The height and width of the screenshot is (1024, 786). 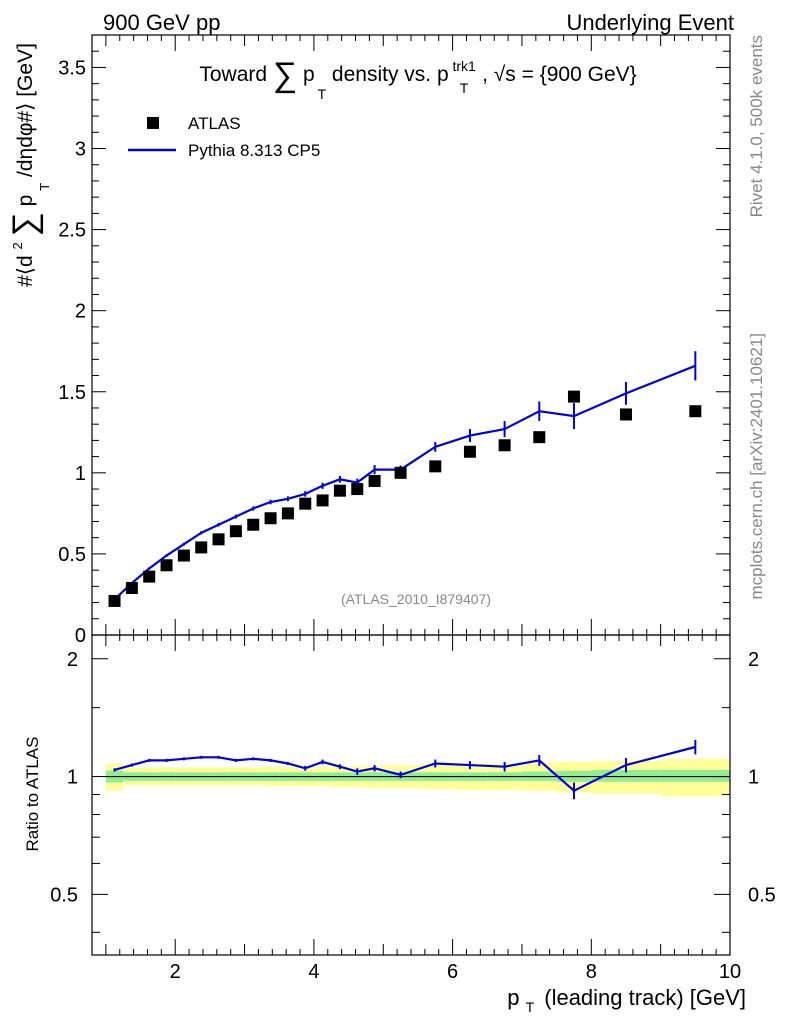 What do you see at coordinates (72, 555) in the screenshot?
I see `main-ytick-label: 0.5` at bounding box center [72, 555].